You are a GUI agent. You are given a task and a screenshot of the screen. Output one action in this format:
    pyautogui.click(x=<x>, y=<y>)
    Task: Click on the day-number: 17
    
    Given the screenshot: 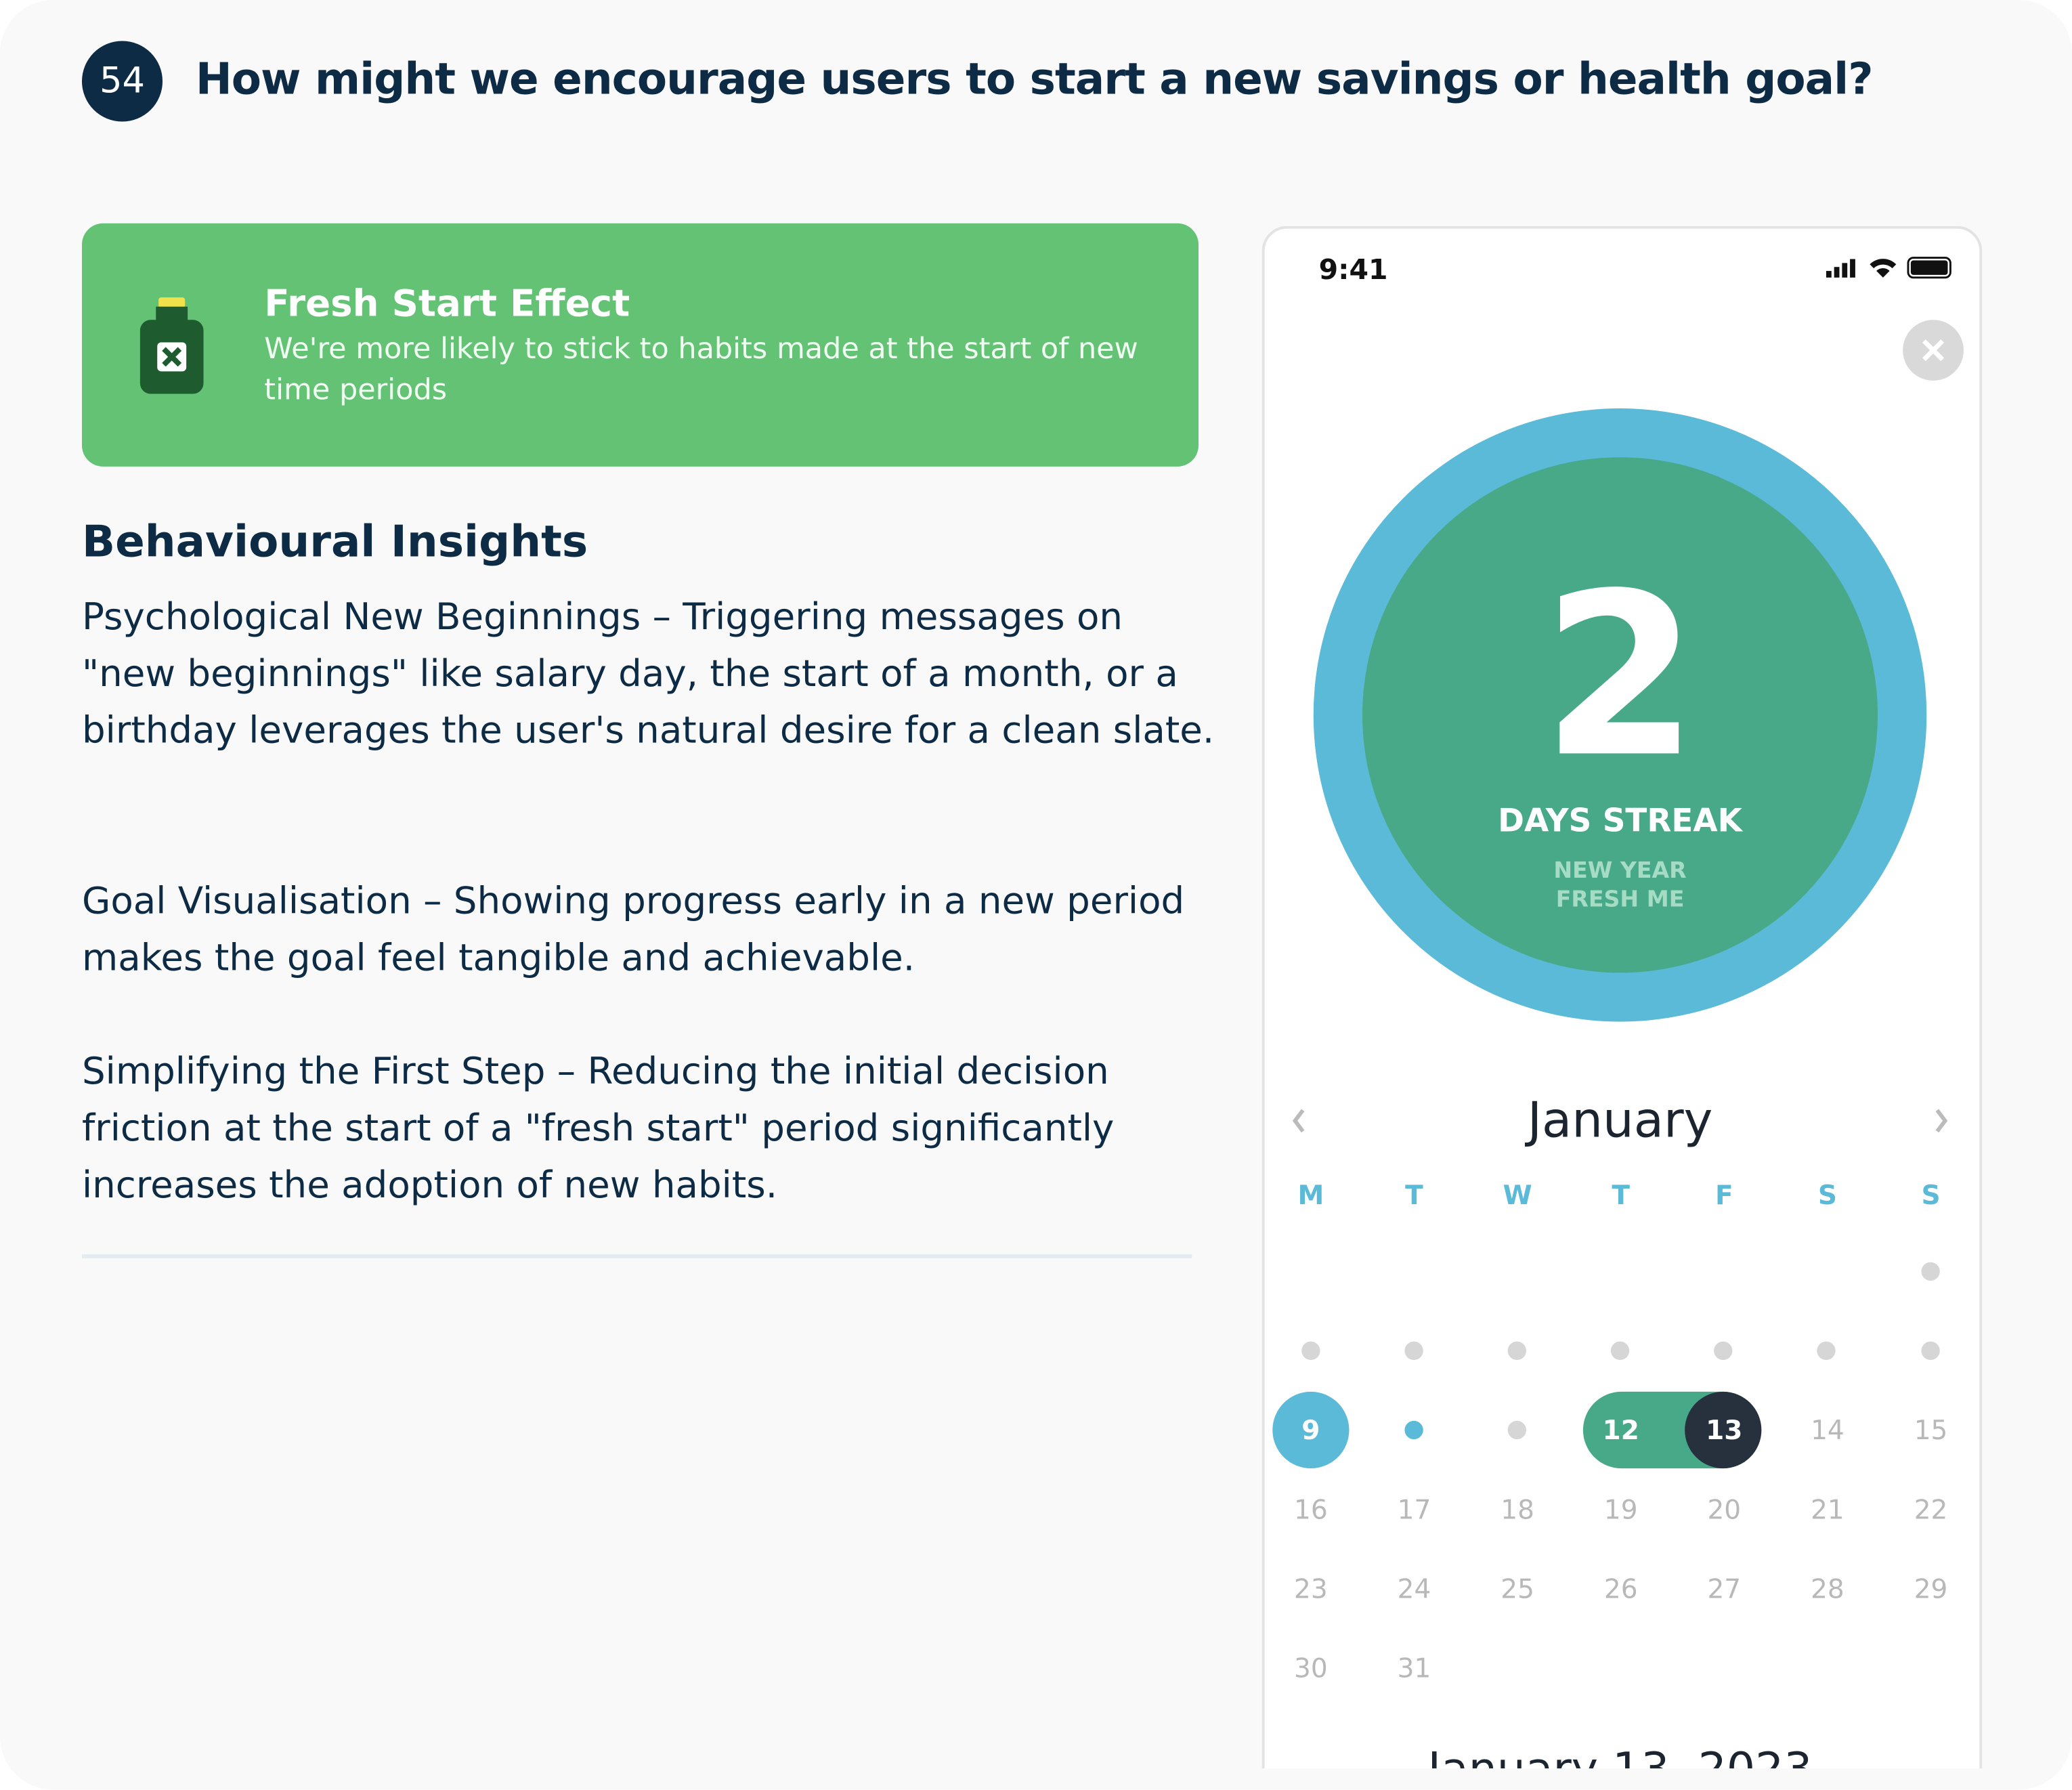 What is the action you would take?
    pyautogui.click(x=1415, y=1510)
    